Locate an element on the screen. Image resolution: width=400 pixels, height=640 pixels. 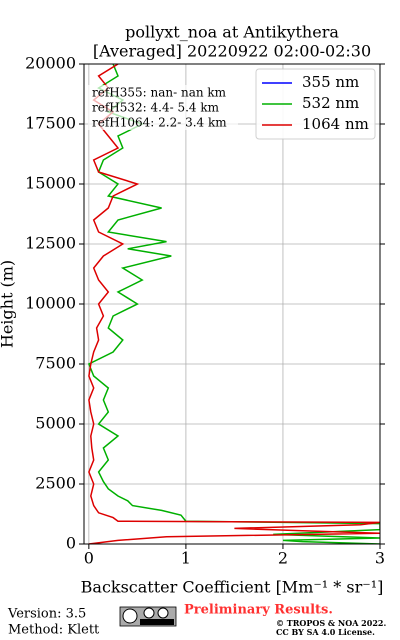
y-tick-label: 10000 is located at coordinates (50, 303).